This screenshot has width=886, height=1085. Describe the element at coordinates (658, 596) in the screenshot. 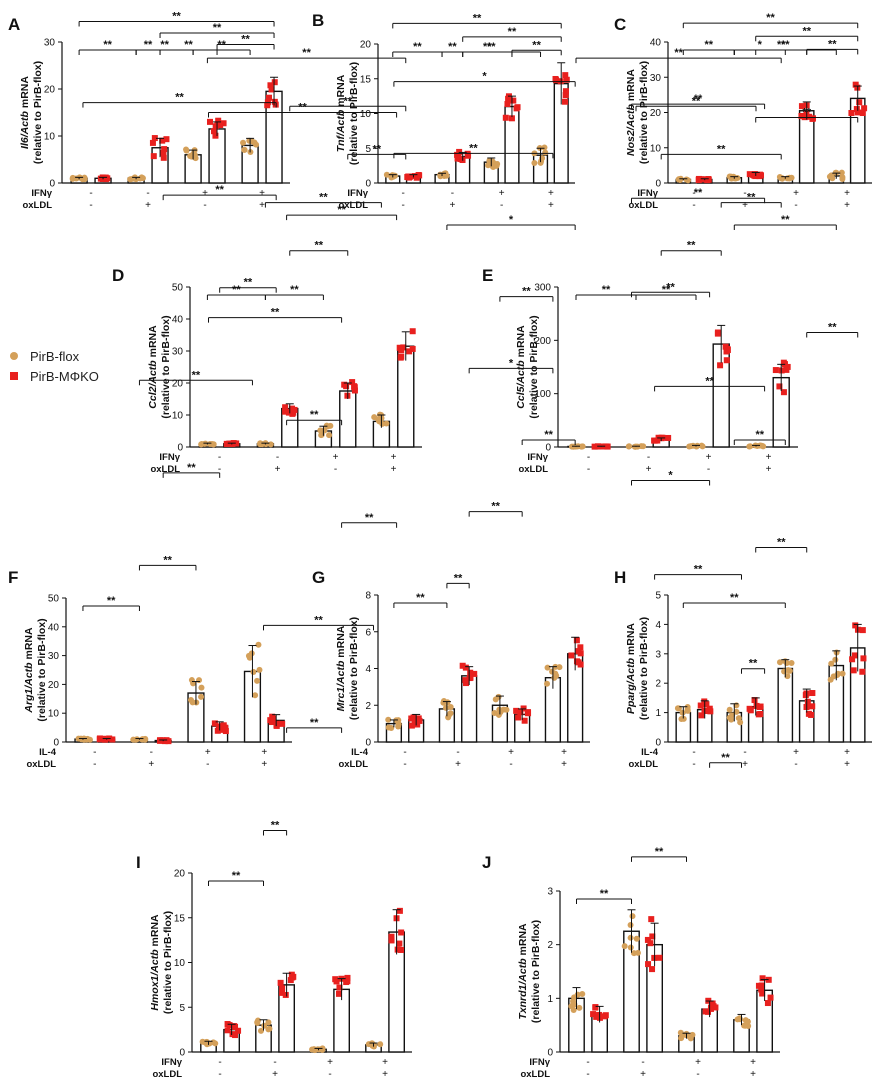

I see `y-tick-label: 5` at that location.